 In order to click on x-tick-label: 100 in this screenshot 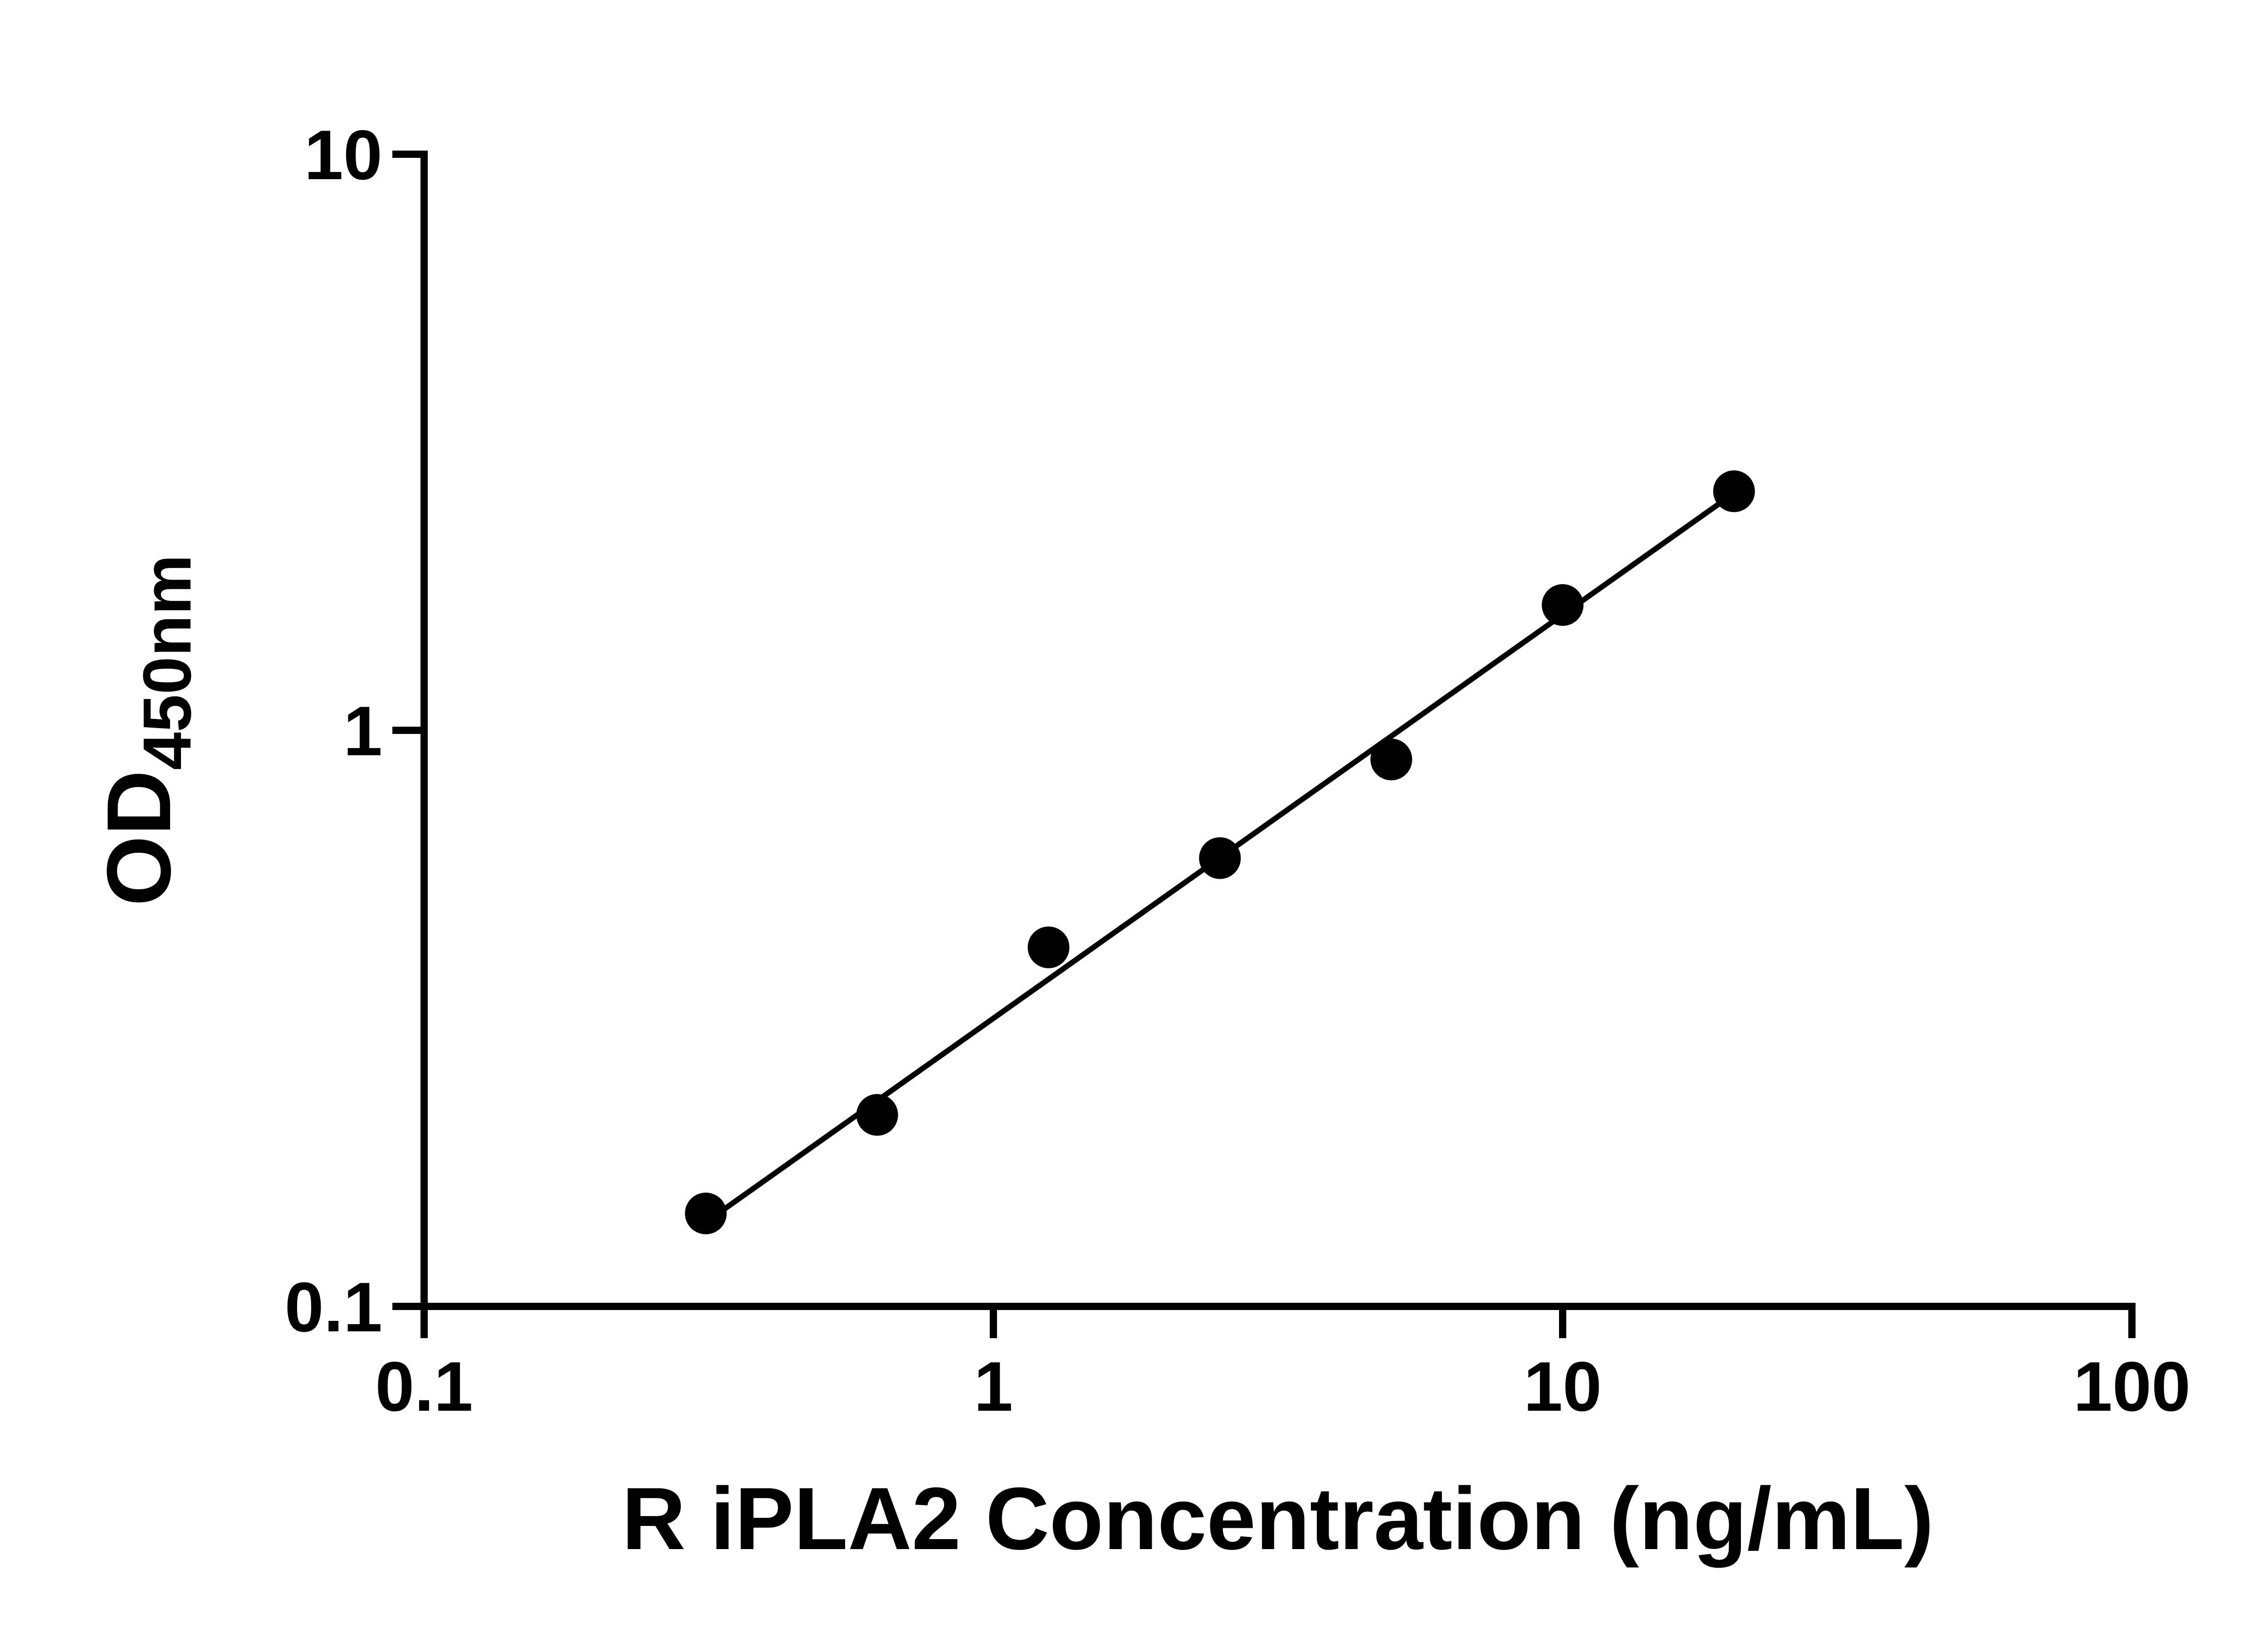, I will do `click(2132, 1386)`.